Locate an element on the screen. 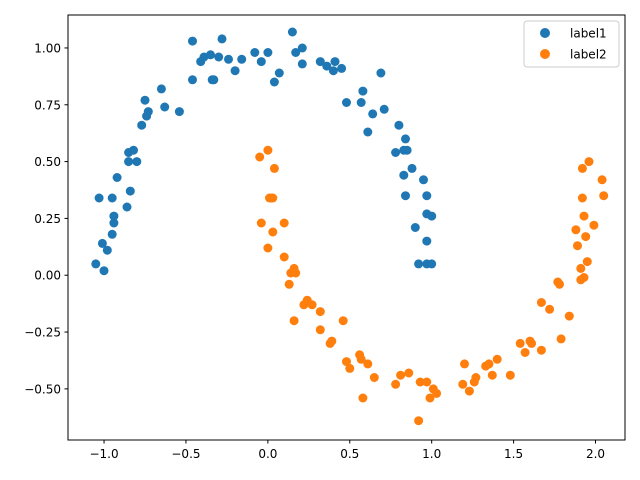  y-axis: −0.50 −0.25 0.00 0.25 0.50 0.75 1.00 is located at coordinates (46, 218).